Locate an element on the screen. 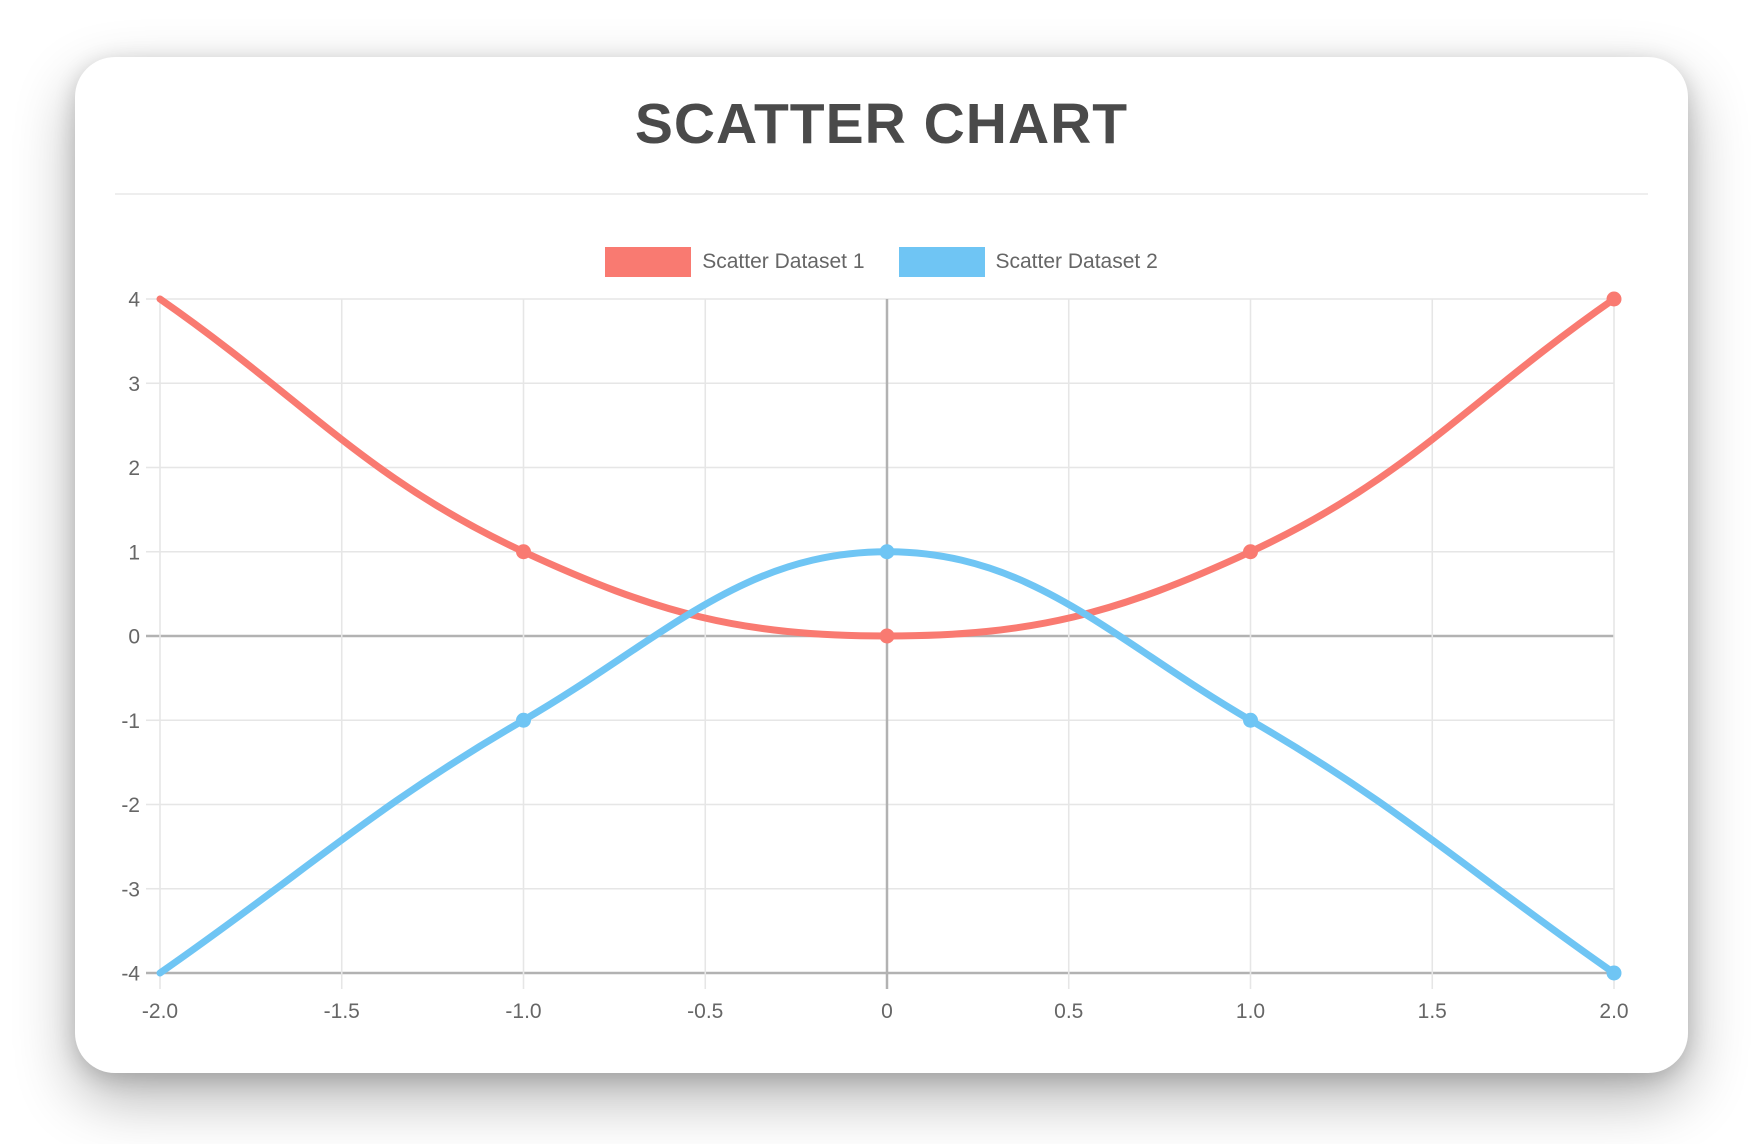 The image size is (1763, 1144). chart-title: SCATTER CHART is located at coordinates (881, 124).